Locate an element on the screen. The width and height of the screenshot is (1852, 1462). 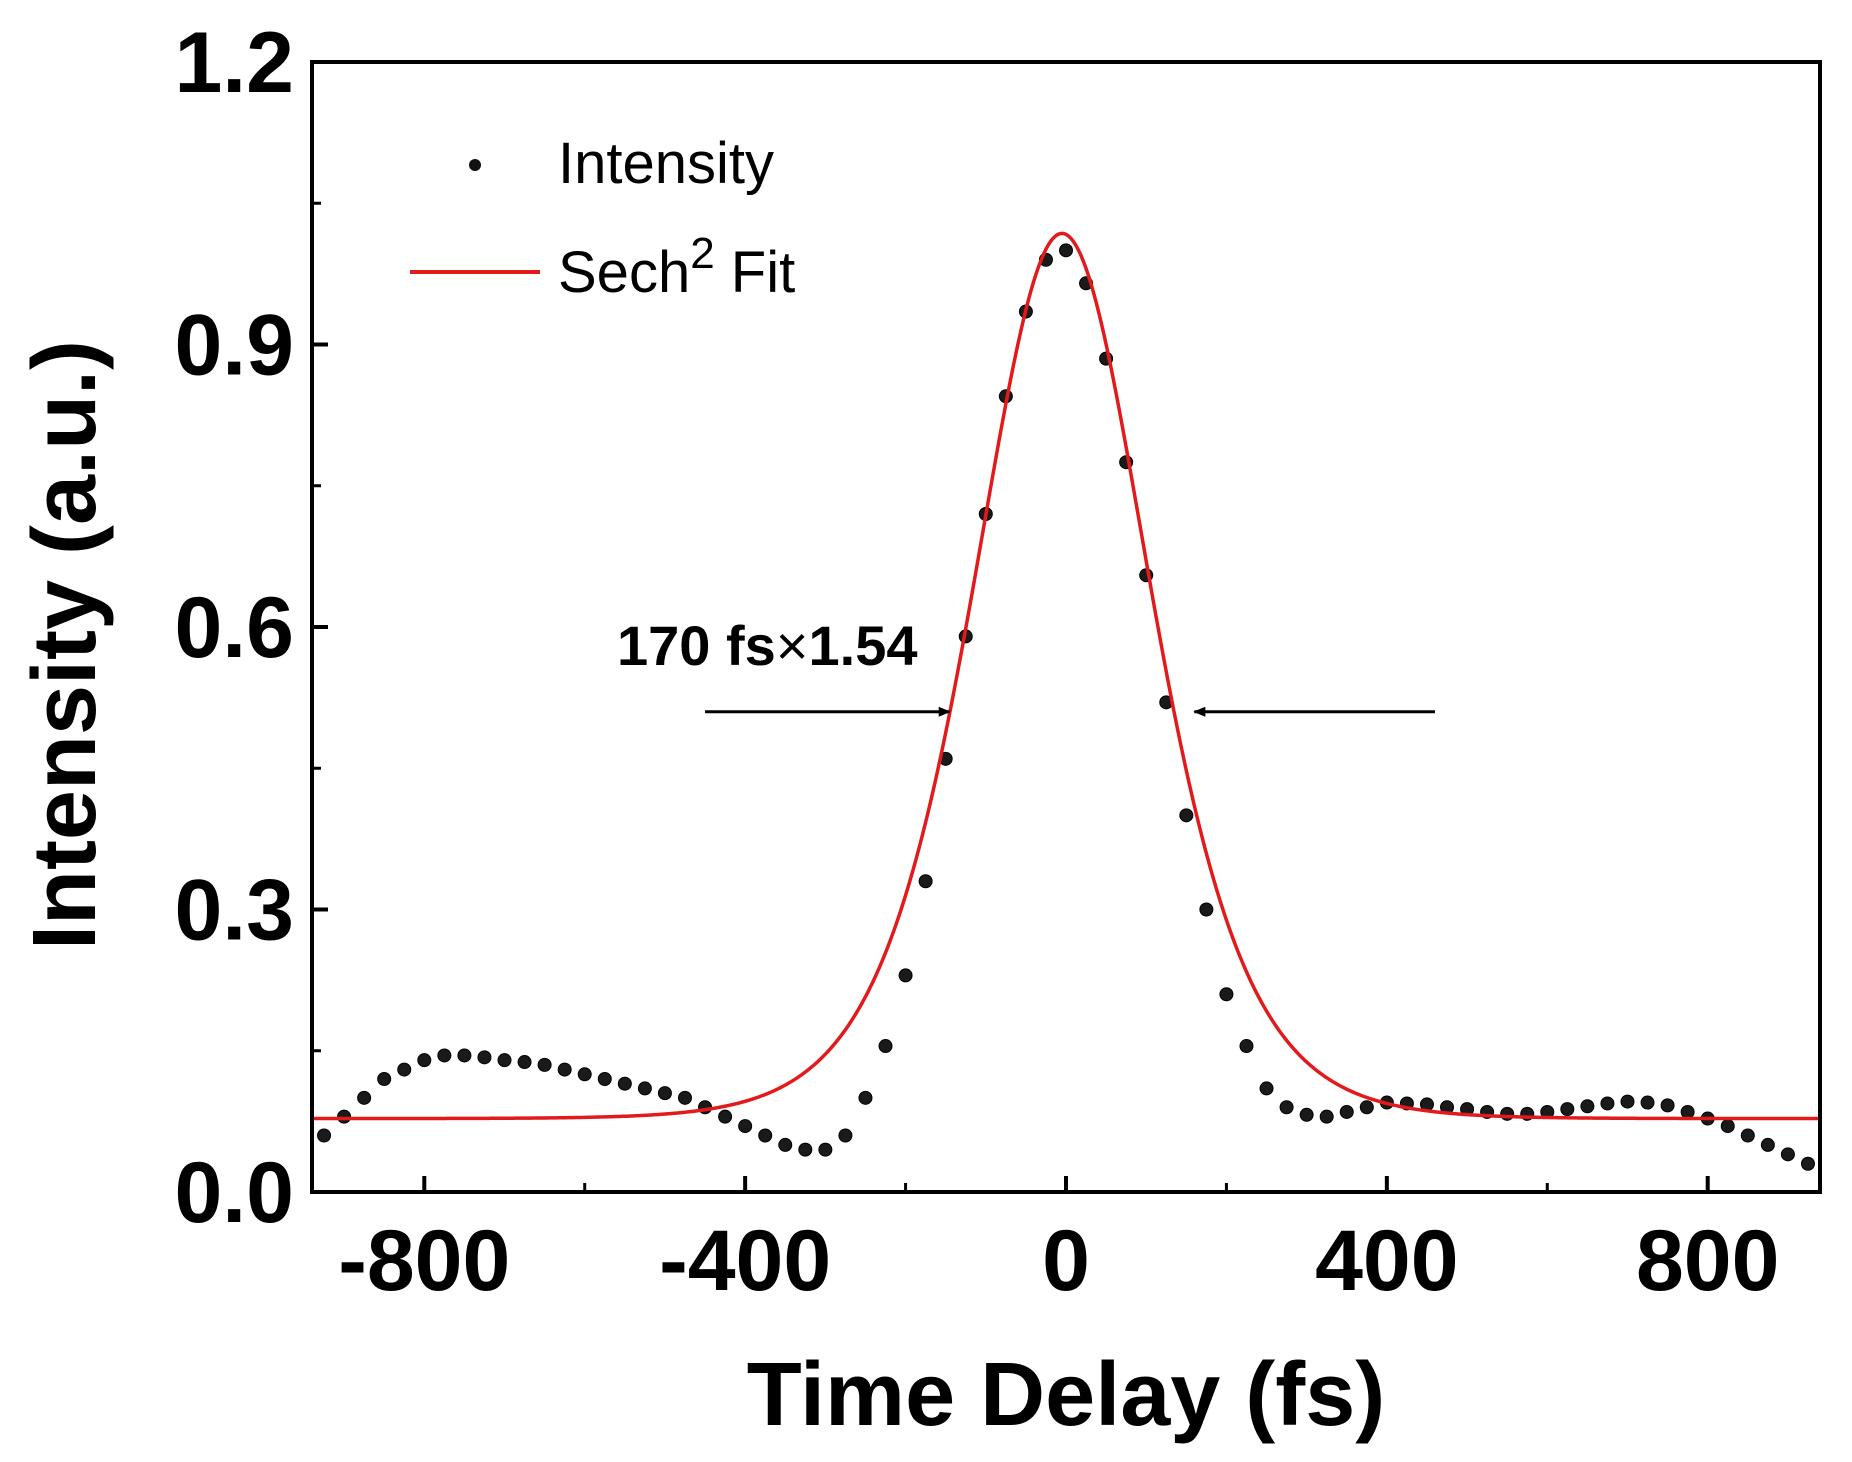
legend-fit-label-superscript: 2 is located at coordinates (702, 253).